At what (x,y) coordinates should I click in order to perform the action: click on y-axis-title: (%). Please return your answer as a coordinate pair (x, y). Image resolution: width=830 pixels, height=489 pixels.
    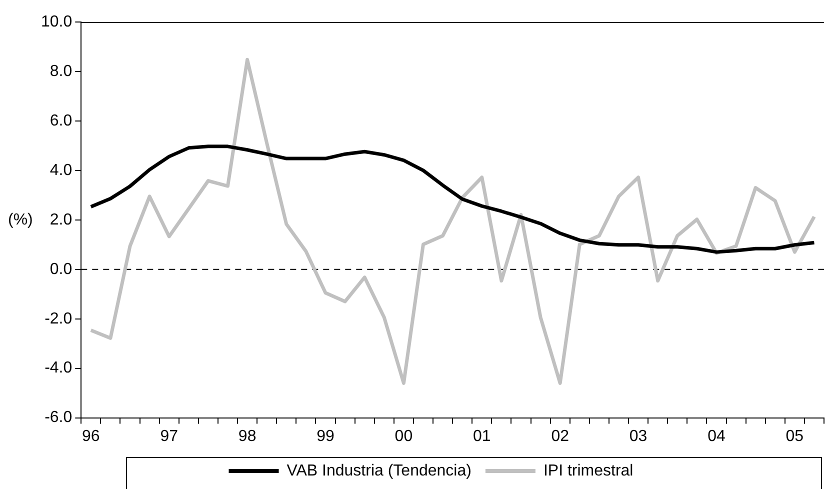
    Looking at the image, I should click on (20, 219).